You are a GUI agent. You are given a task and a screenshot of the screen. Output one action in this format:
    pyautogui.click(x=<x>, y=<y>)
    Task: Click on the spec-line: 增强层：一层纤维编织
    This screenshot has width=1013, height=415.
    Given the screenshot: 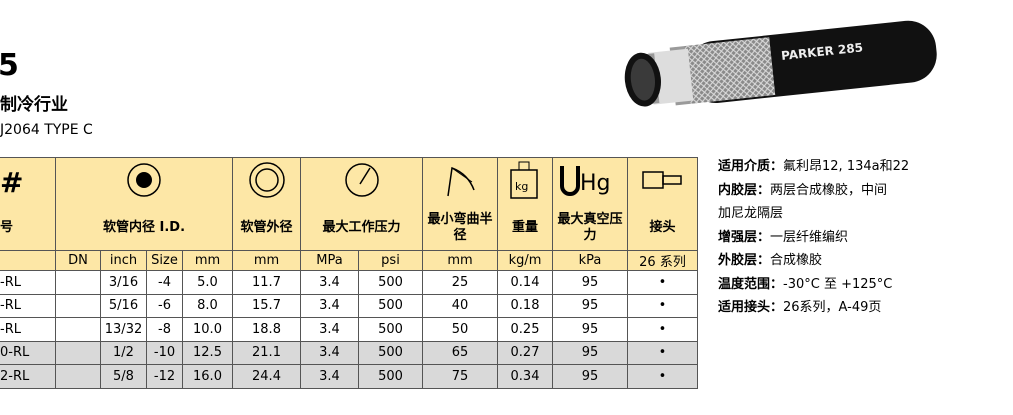 What is the action you would take?
    pyautogui.click(x=813, y=238)
    